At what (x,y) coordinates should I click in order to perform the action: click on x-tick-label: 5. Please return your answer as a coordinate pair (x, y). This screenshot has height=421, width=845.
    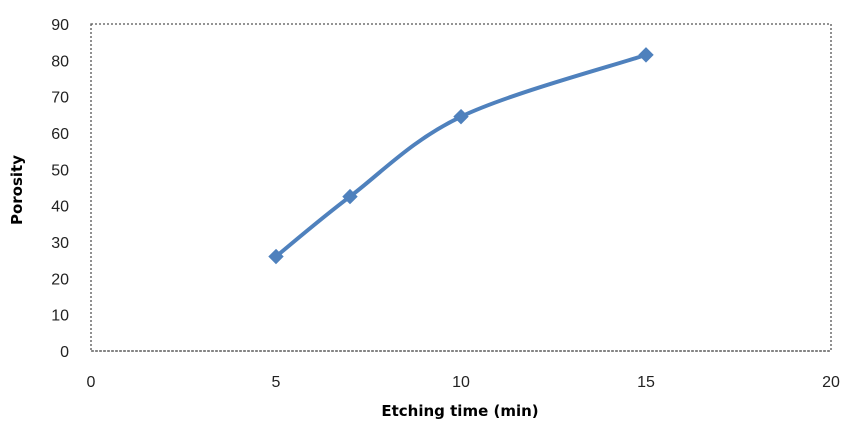
    Looking at the image, I should click on (276, 382).